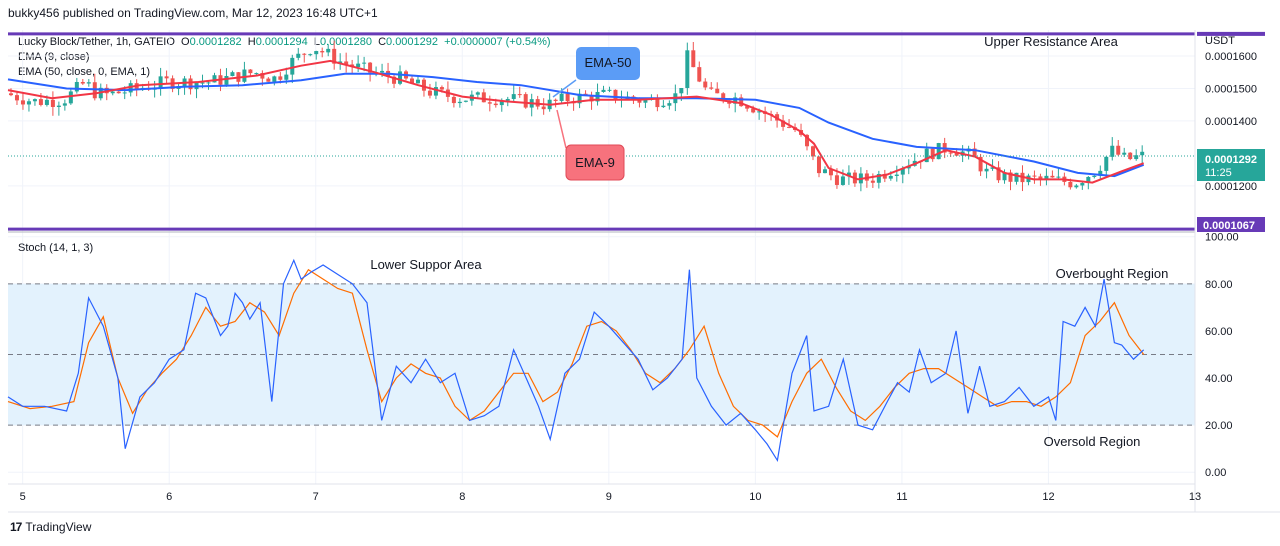 The width and height of the screenshot is (1280, 546). What do you see at coordinates (316, 42) in the screenshot?
I see `low-label: L` at bounding box center [316, 42].